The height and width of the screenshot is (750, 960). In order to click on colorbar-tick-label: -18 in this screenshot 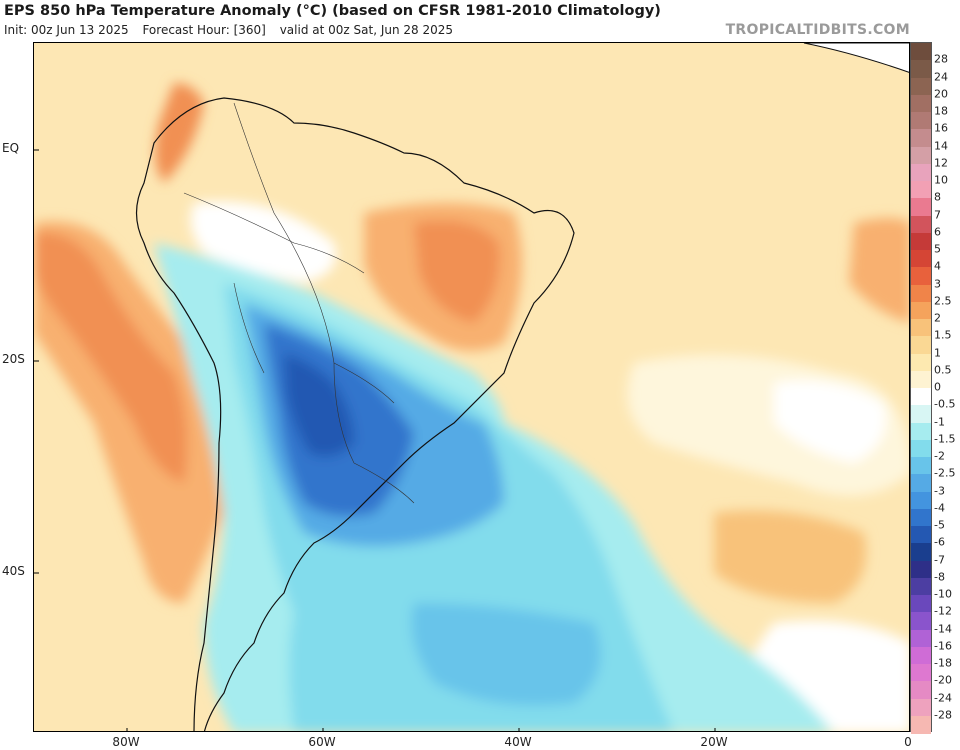, I will do `click(943, 663)`.